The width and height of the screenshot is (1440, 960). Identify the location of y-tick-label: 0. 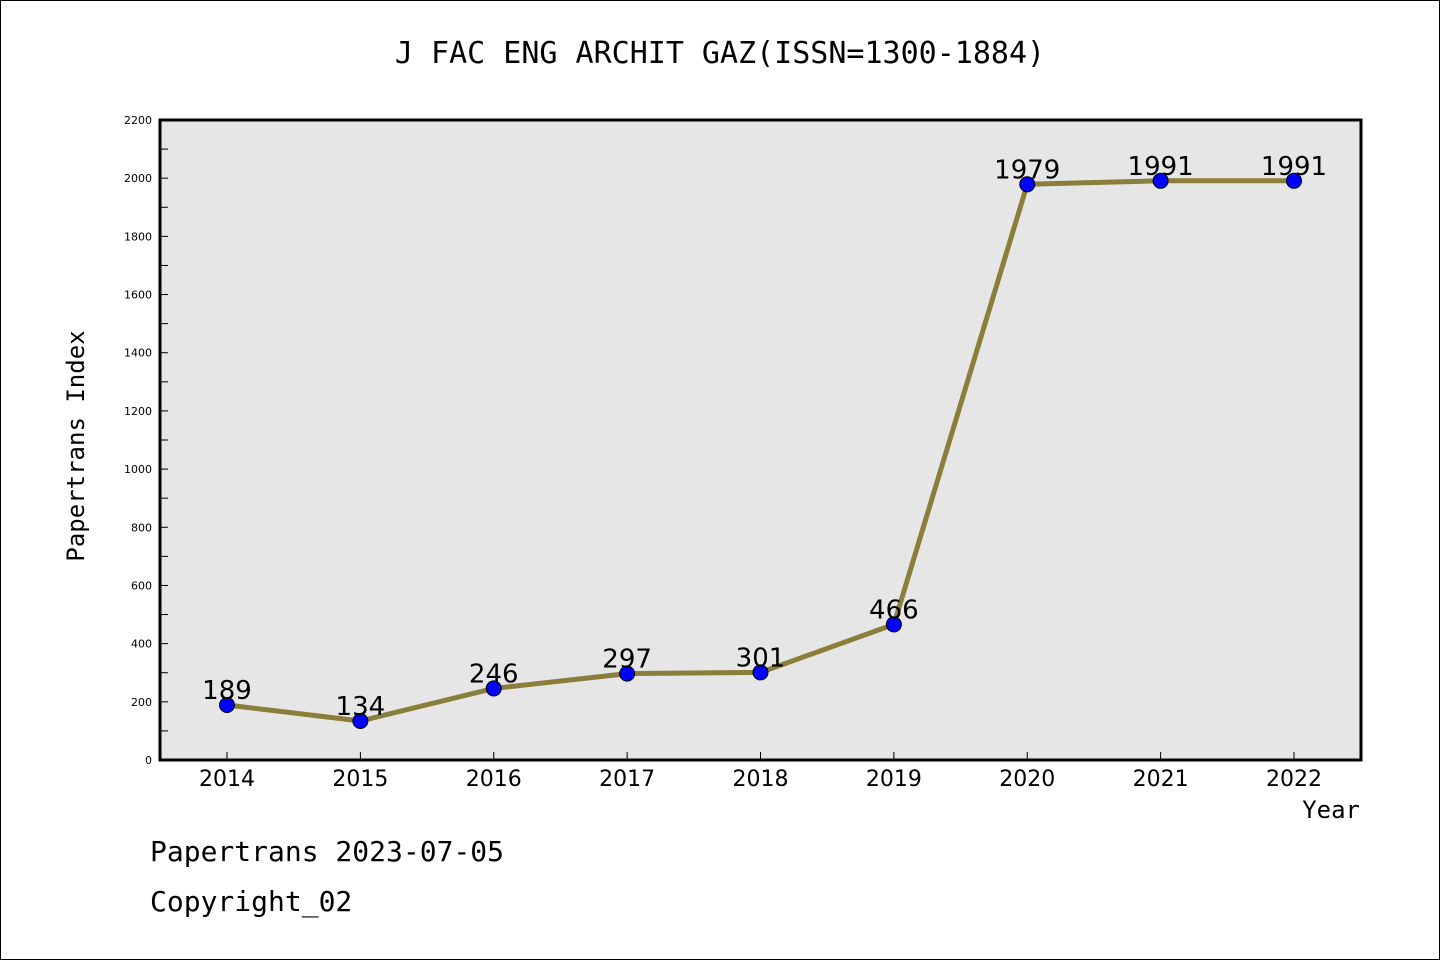
(148, 760).